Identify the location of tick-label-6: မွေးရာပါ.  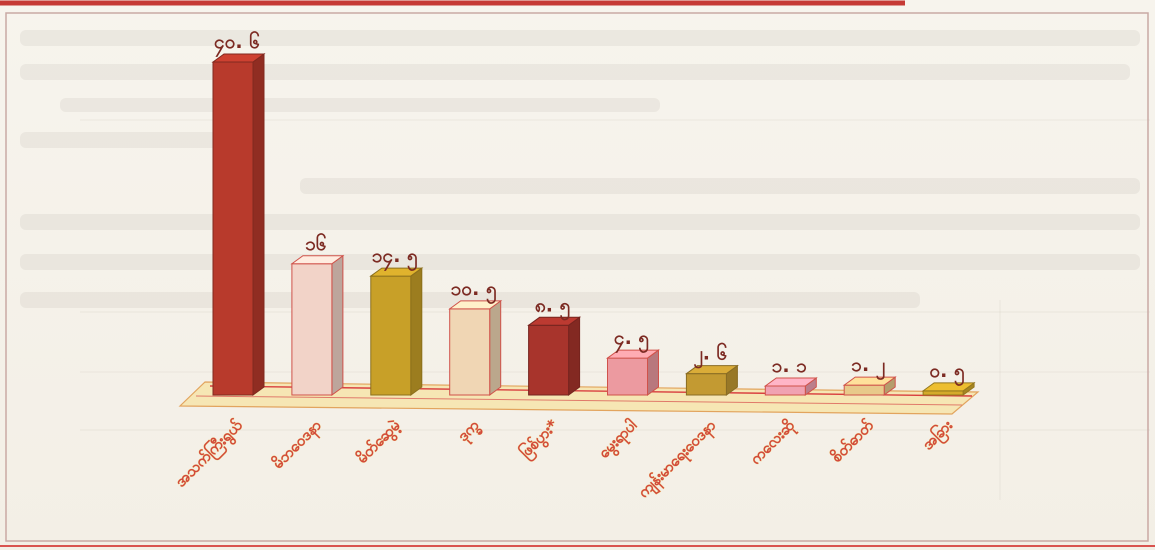
(618, 439).